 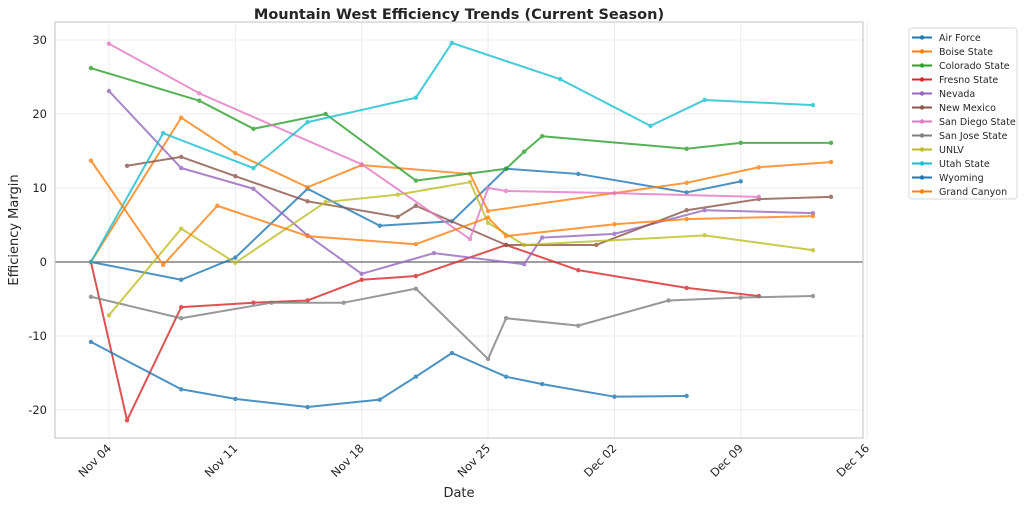 What do you see at coordinates (974, 66) in the screenshot?
I see `legend-label: Colorado State` at bounding box center [974, 66].